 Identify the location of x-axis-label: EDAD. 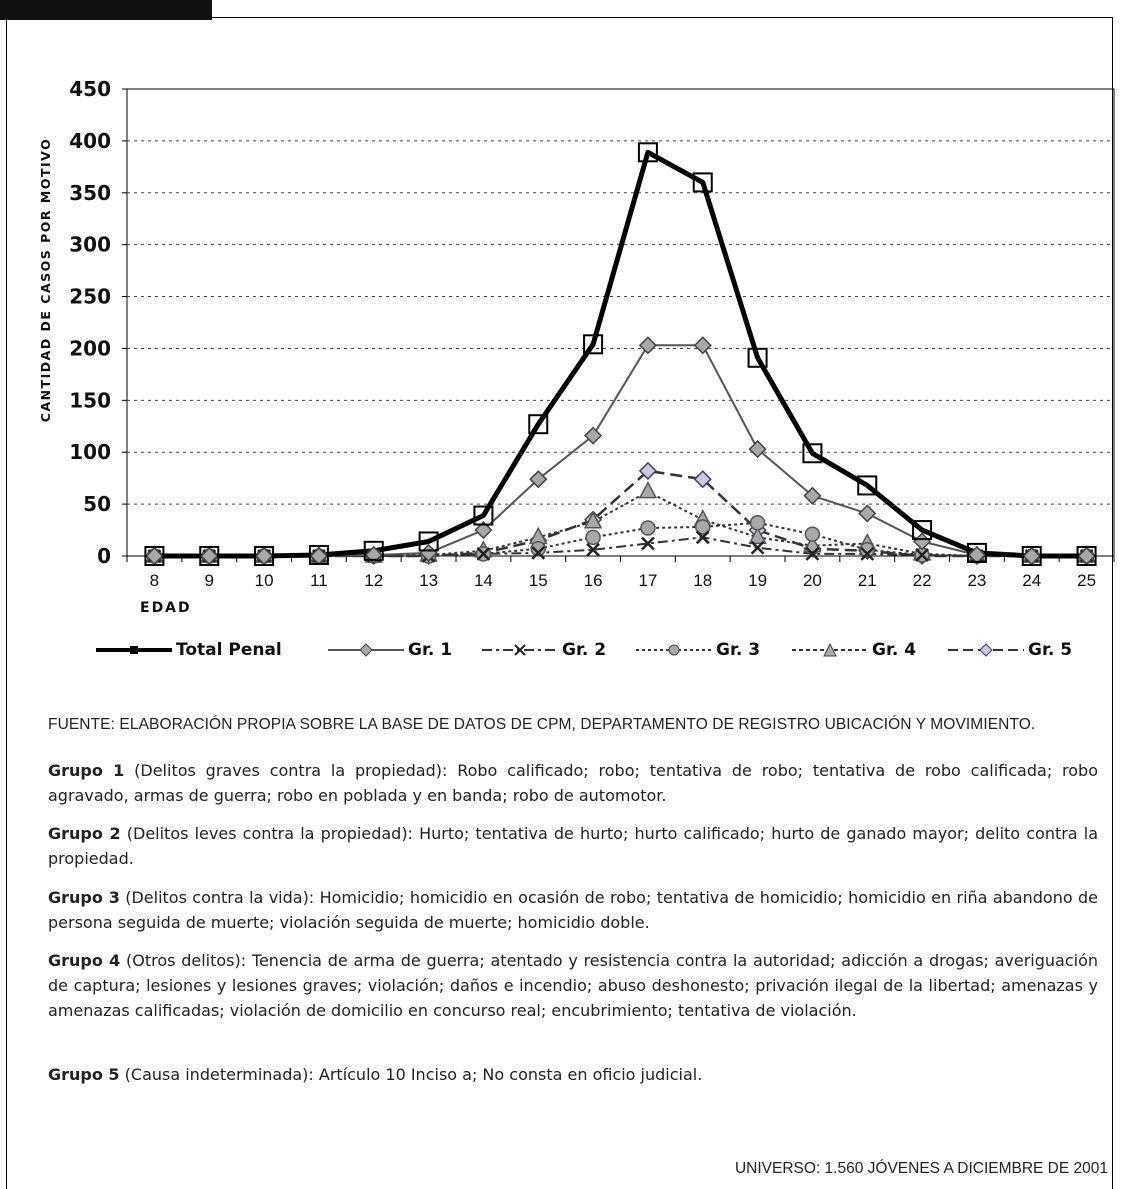
(166, 608).